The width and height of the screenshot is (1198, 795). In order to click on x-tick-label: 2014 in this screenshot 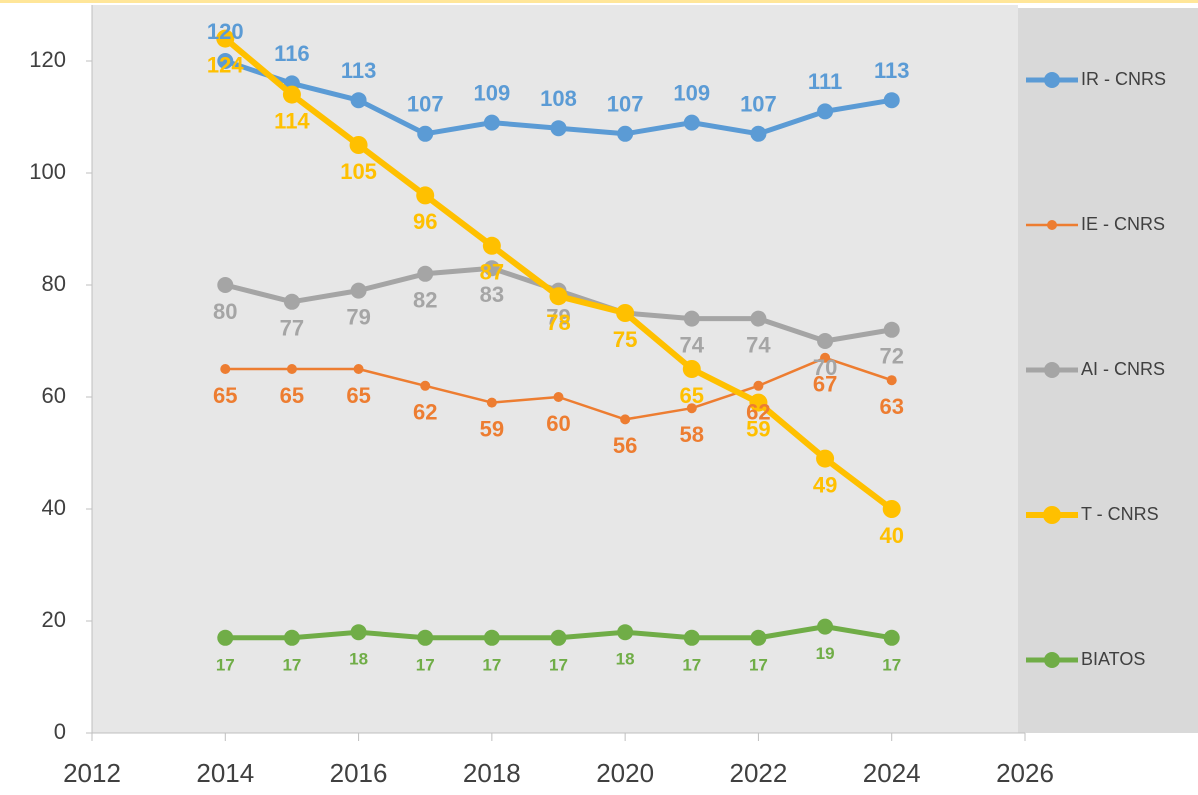, I will do `click(225, 773)`.